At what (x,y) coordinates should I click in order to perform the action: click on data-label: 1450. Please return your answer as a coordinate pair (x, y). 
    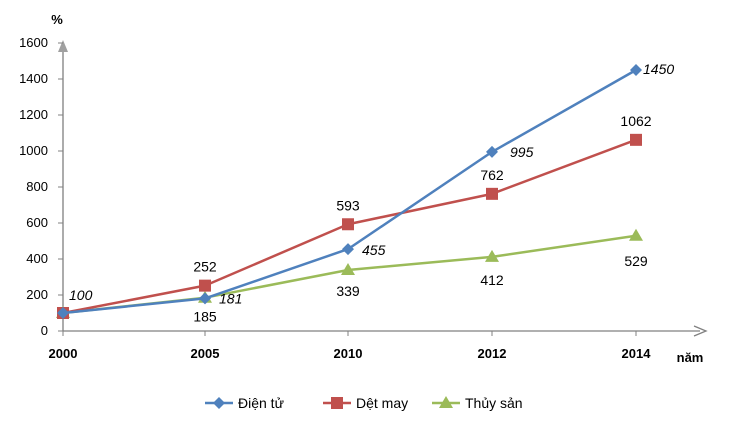
    Looking at the image, I should click on (658, 69).